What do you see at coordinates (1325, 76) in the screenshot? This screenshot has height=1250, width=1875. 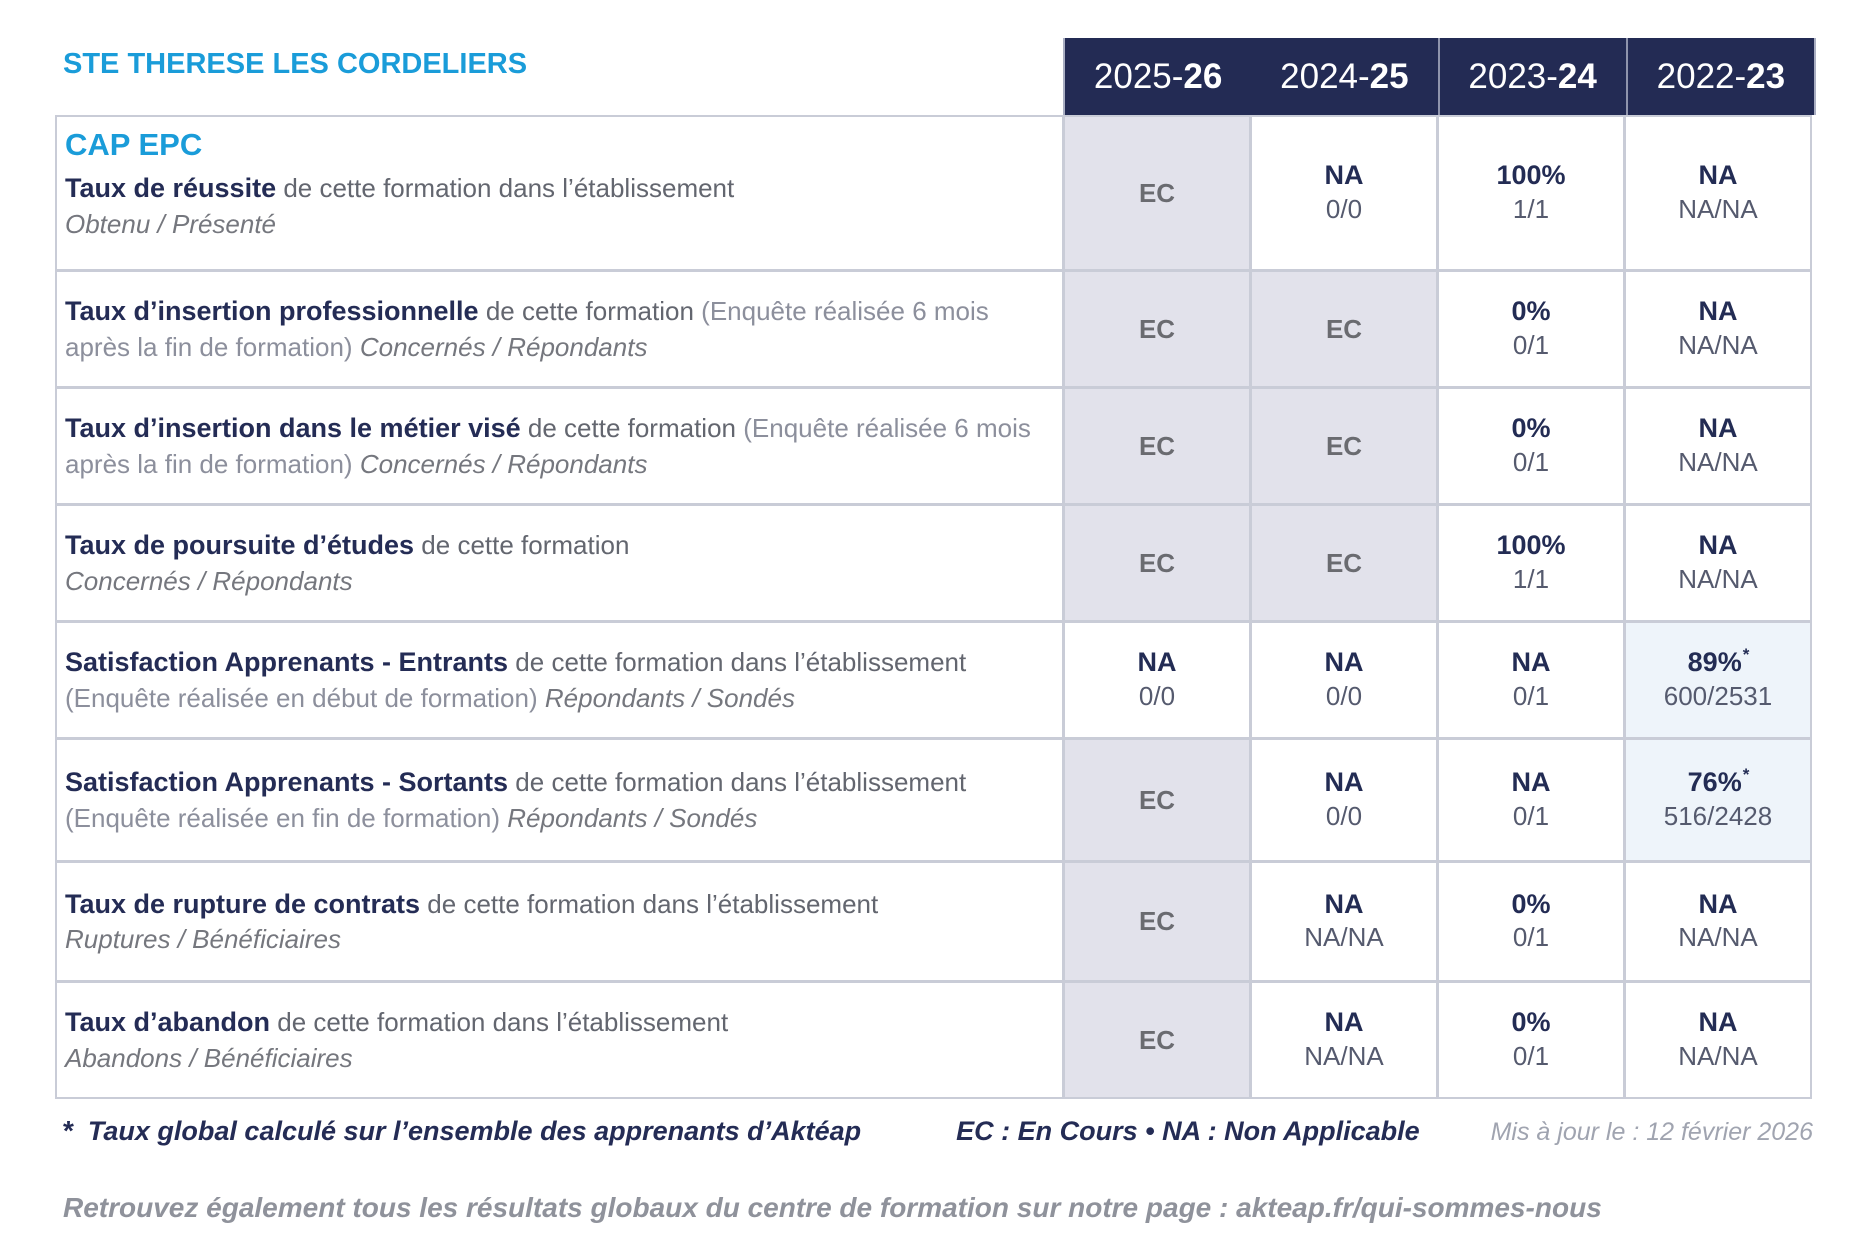 I see `year-prefix: 2024-` at bounding box center [1325, 76].